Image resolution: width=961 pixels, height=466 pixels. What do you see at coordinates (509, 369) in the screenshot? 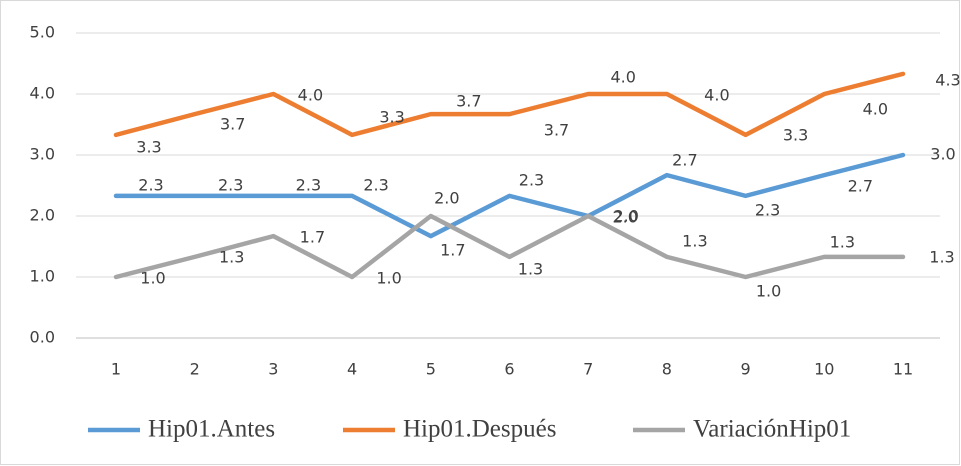
I see `x-tick-label: 6` at bounding box center [509, 369].